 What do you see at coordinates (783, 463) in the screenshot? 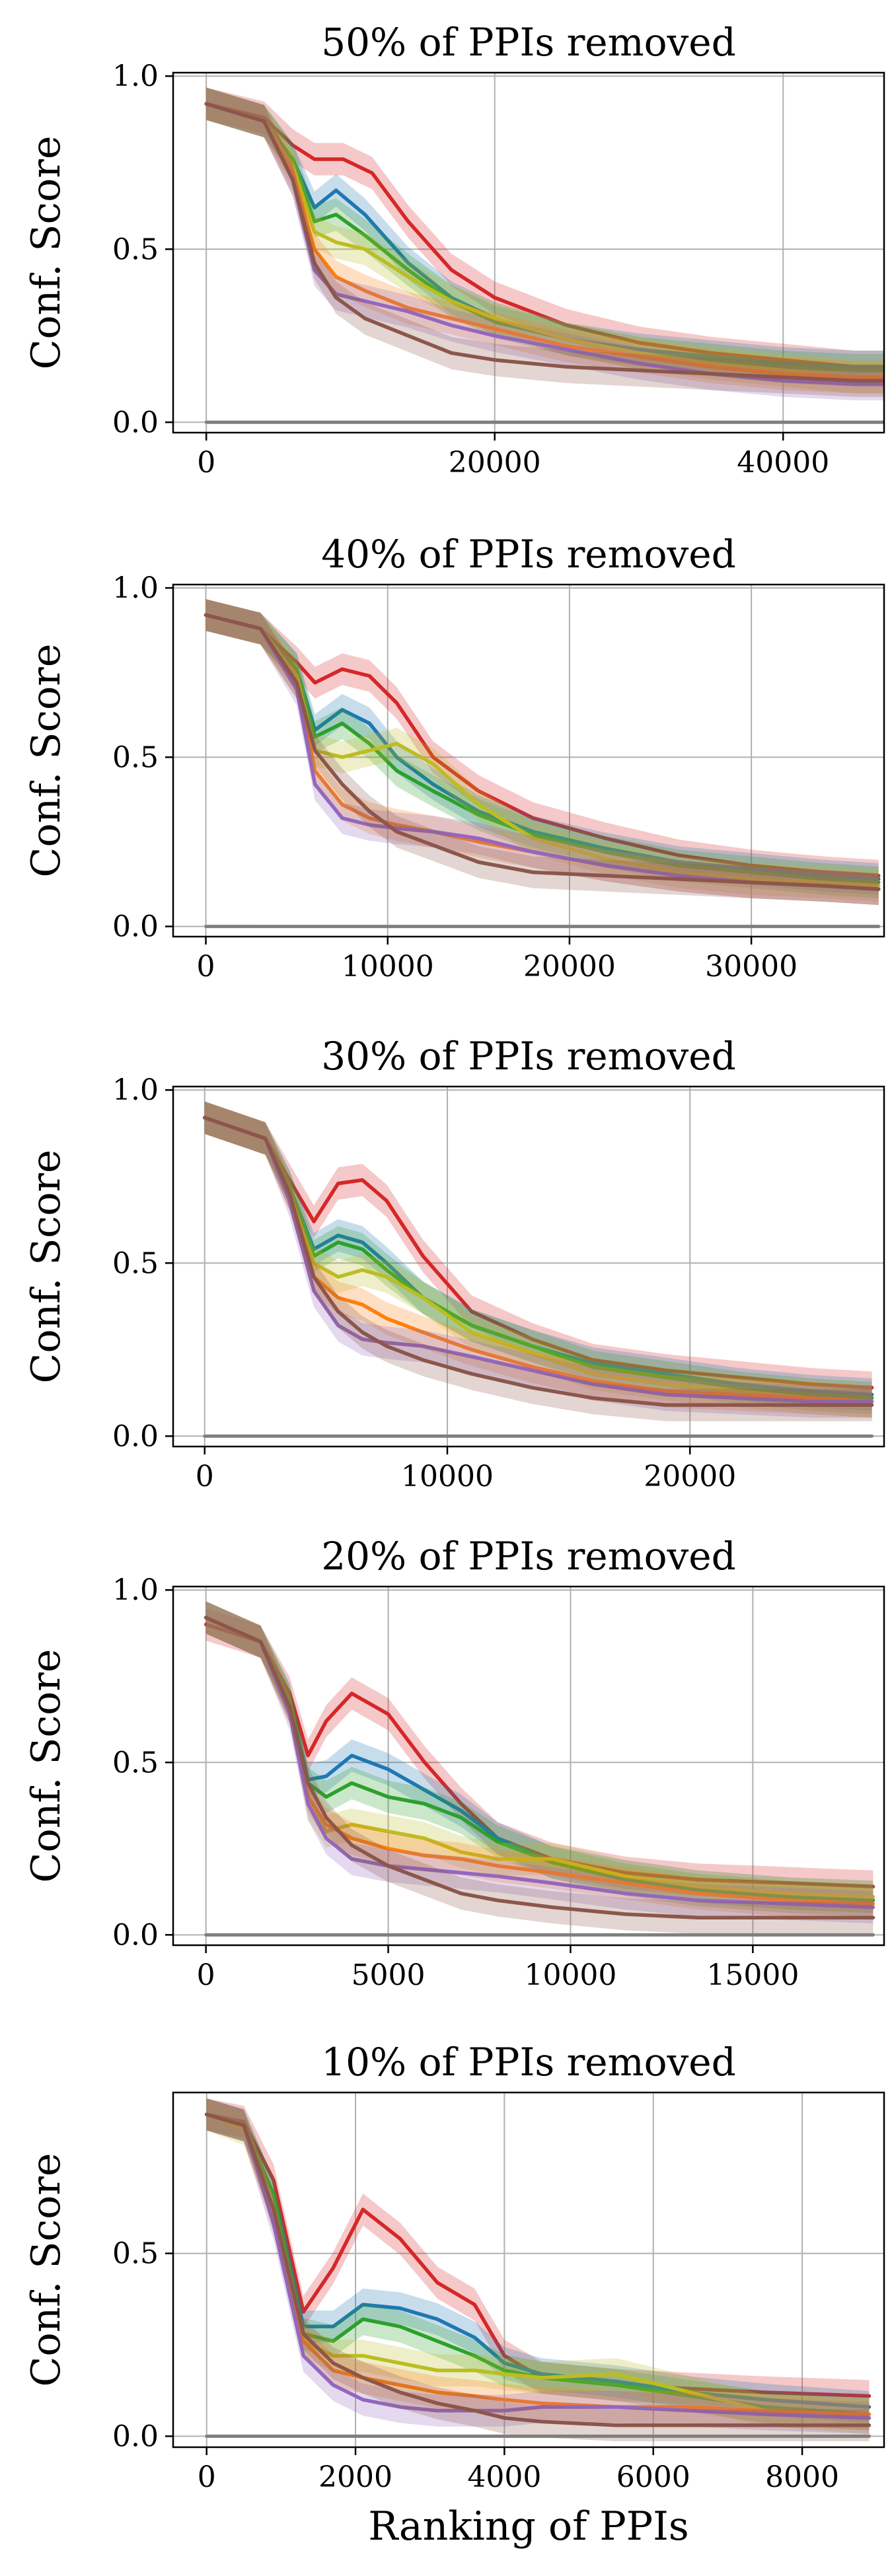
I see `x-tick-label: 40000` at bounding box center [783, 463].